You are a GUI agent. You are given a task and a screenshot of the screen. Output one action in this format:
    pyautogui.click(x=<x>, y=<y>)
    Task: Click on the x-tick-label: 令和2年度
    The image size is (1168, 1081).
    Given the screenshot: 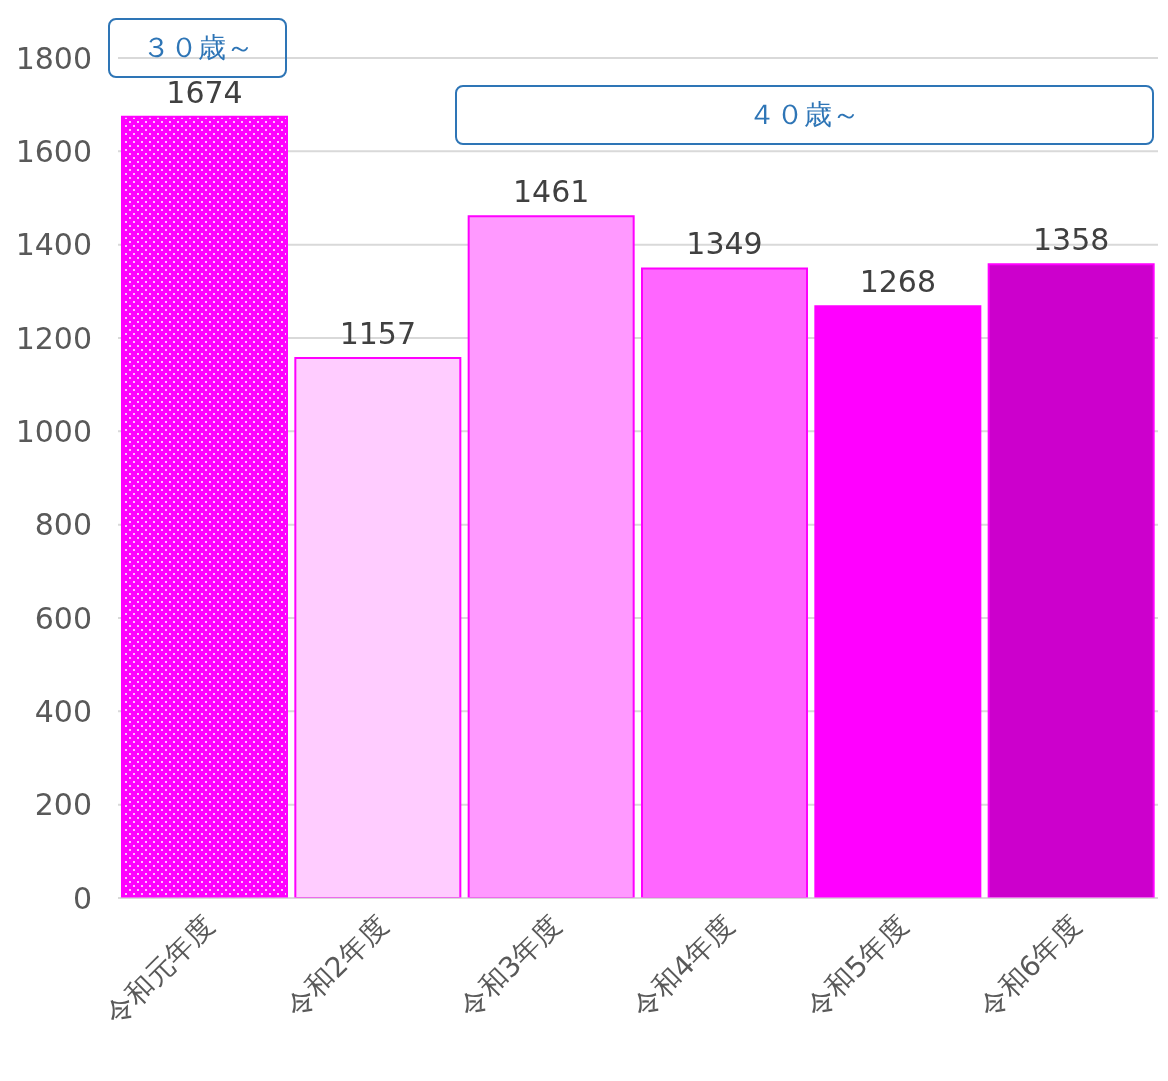 What is the action you would take?
    pyautogui.click(x=337, y=966)
    